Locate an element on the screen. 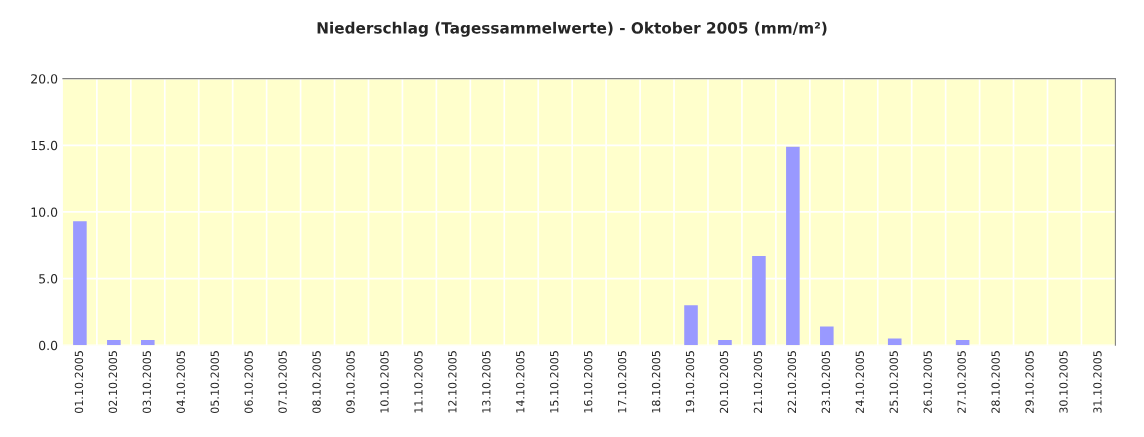 The image size is (1144, 437). x-tick-label: 11.10.2005 is located at coordinates (418, 382).